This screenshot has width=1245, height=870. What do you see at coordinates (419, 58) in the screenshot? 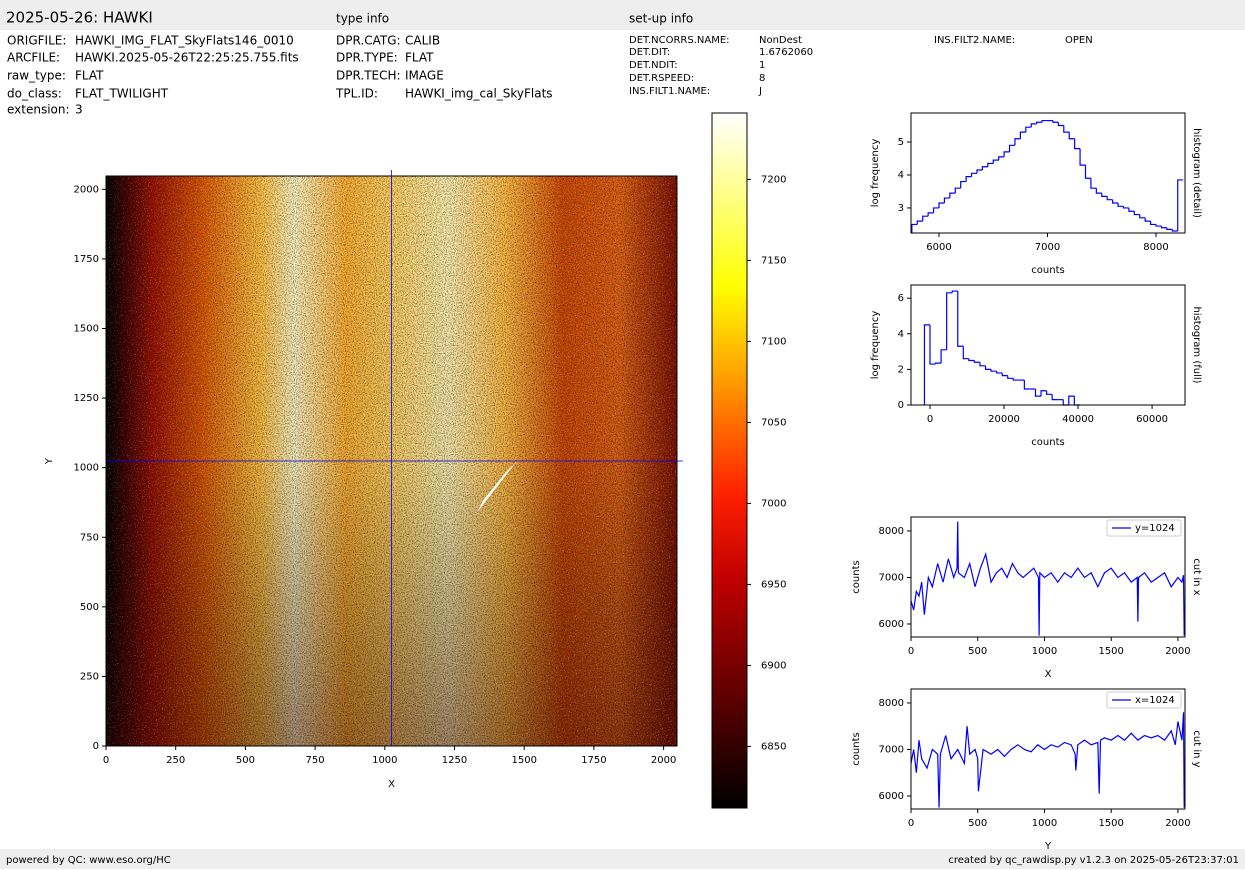
I see `info-value: FLAT` at bounding box center [419, 58].